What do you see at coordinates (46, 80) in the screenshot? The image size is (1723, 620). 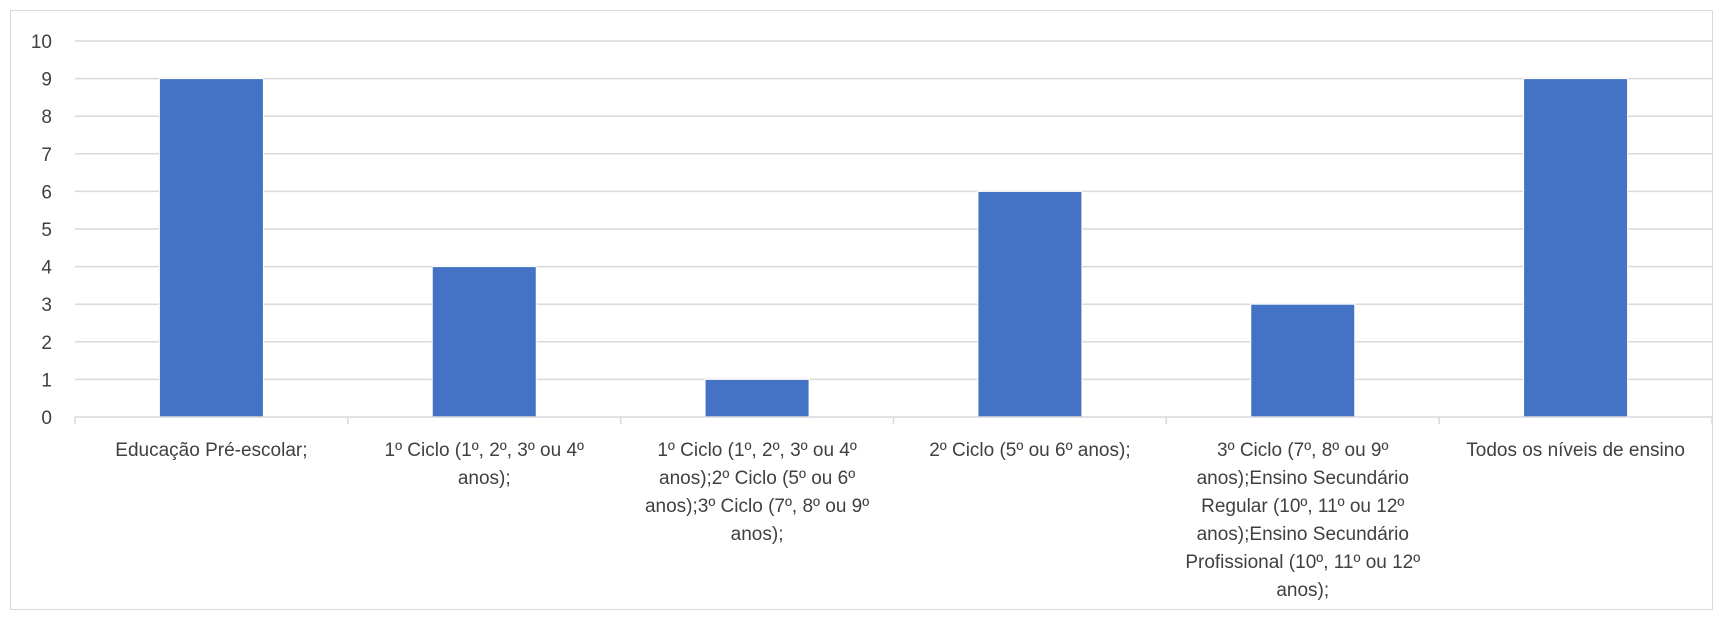 I see `y-tick-label: 9` at bounding box center [46, 80].